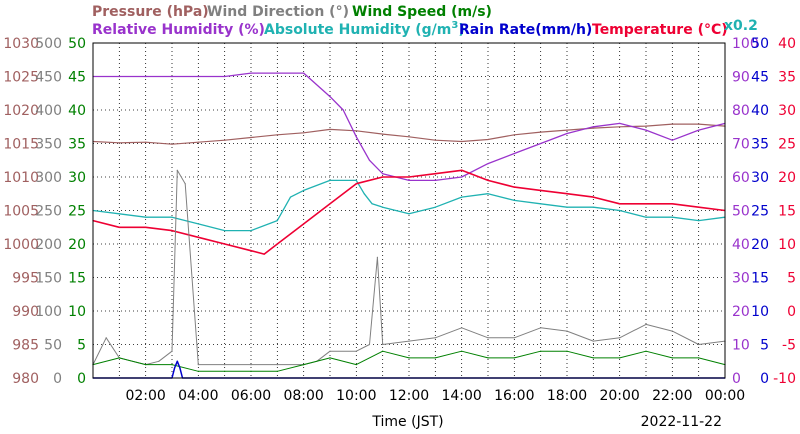 Image resolution: width=800 pixels, height=434 pixels. I want to click on y-tick-label-rain-rate: 20, so click(760, 245).